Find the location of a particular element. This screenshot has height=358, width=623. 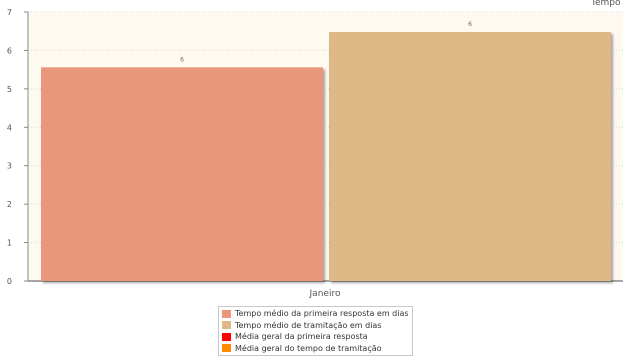

y-tick-label: 7 is located at coordinates (9, 12).